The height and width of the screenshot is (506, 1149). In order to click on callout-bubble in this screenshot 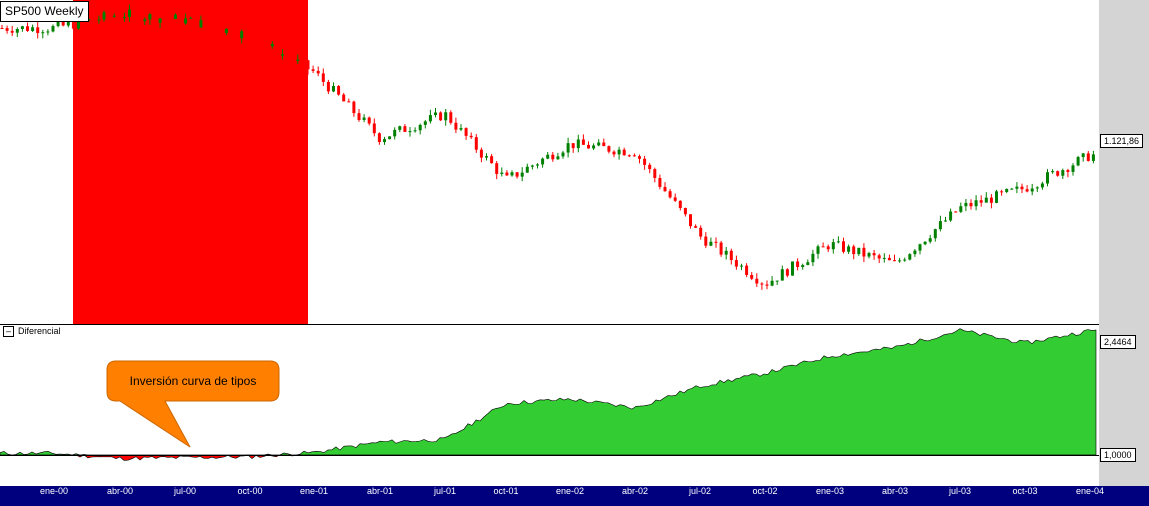, I will do `click(193, 404)`.